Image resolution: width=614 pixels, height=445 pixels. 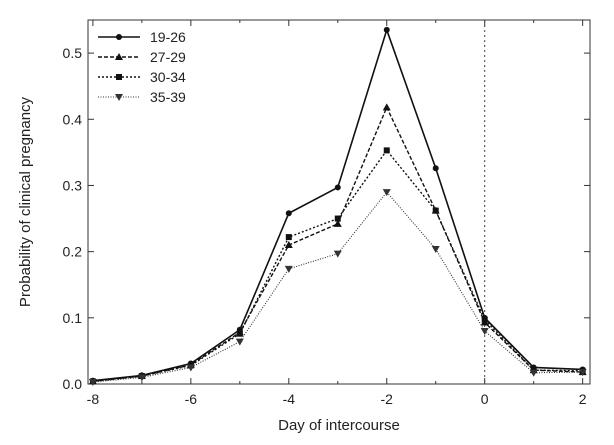 I want to click on legend-item: 35-39, so click(x=142, y=97).